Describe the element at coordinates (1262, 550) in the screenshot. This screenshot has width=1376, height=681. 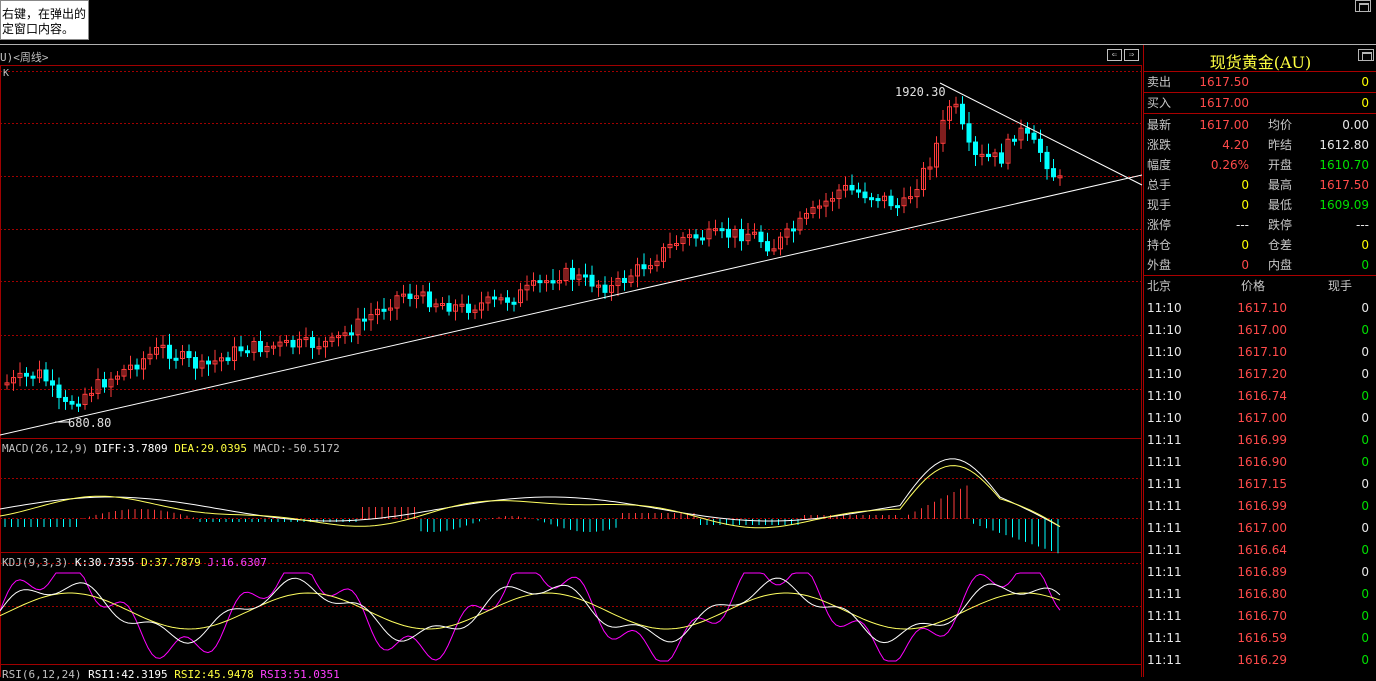
I see `tick-price: 1616.64` at that location.